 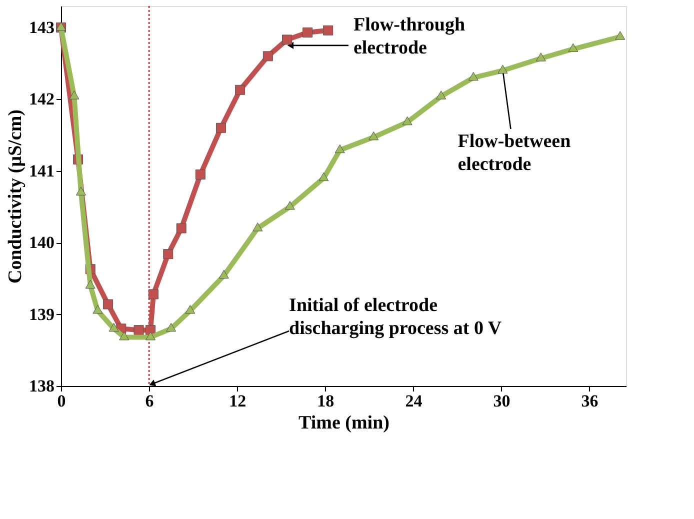 What do you see at coordinates (41, 314) in the screenshot?
I see `y-tick-label: 139` at bounding box center [41, 314].